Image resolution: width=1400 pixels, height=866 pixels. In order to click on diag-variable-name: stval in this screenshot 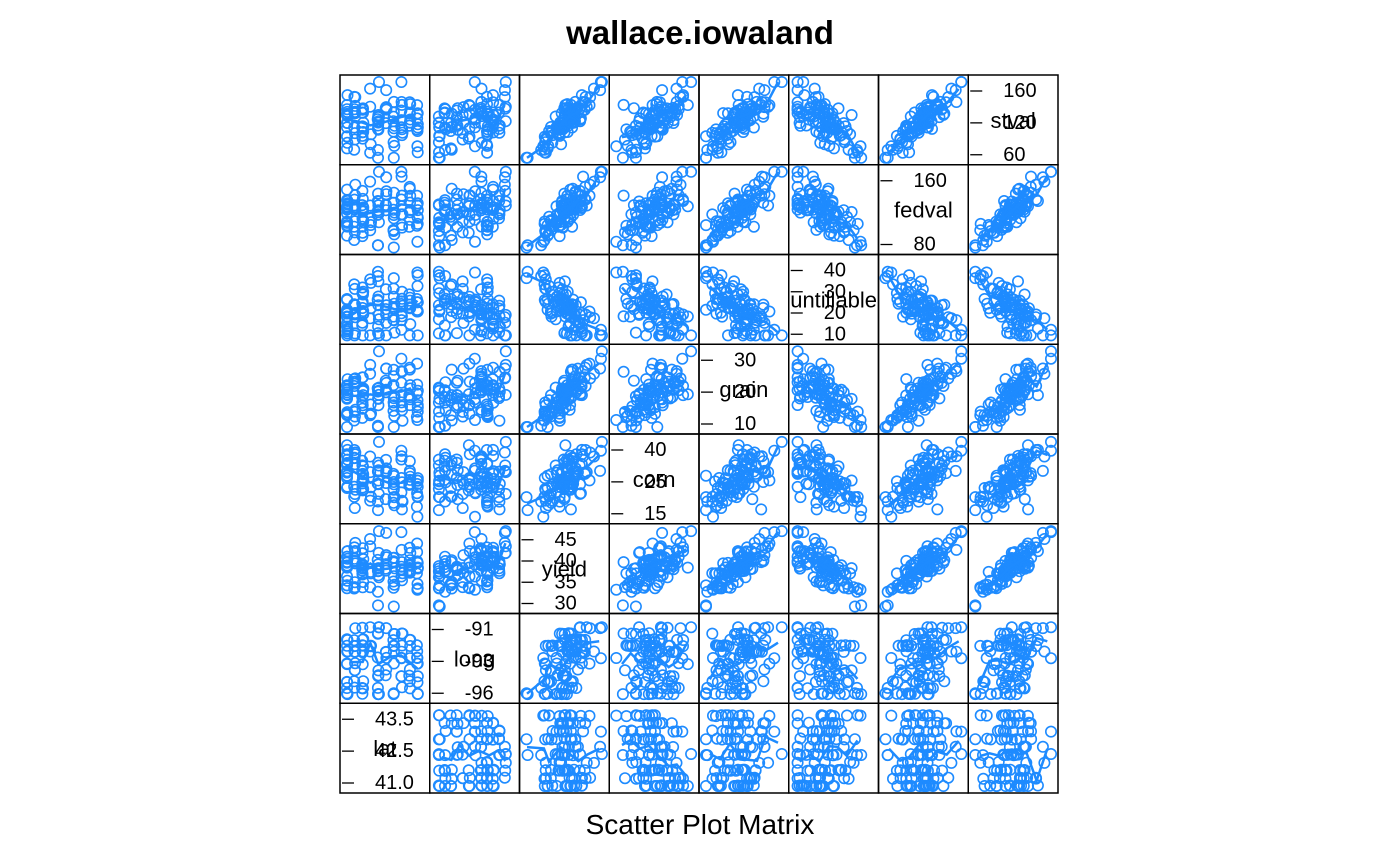, I will do `click(1013, 120)`.